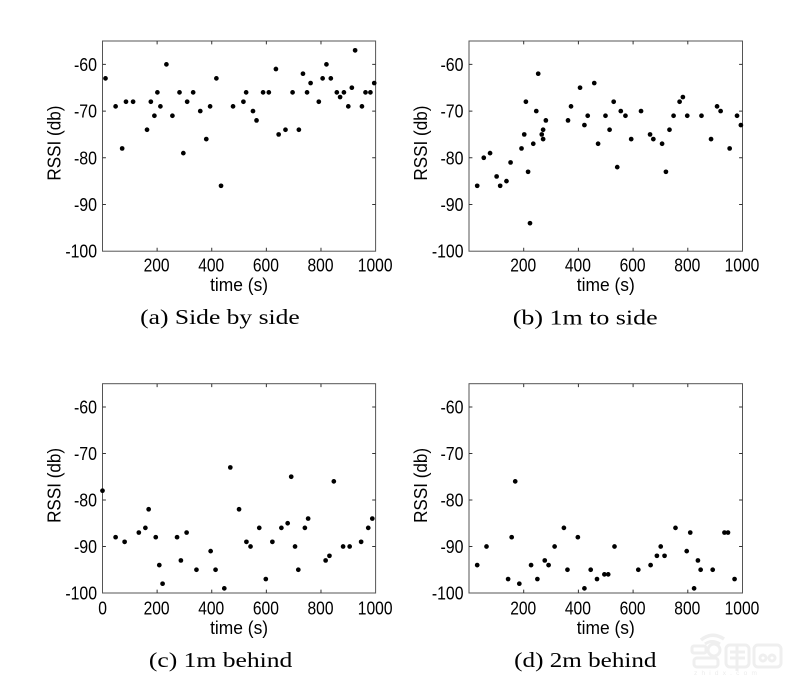  Describe the element at coordinates (102, 607) in the screenshot. I see `svg-text: 0` at that location.